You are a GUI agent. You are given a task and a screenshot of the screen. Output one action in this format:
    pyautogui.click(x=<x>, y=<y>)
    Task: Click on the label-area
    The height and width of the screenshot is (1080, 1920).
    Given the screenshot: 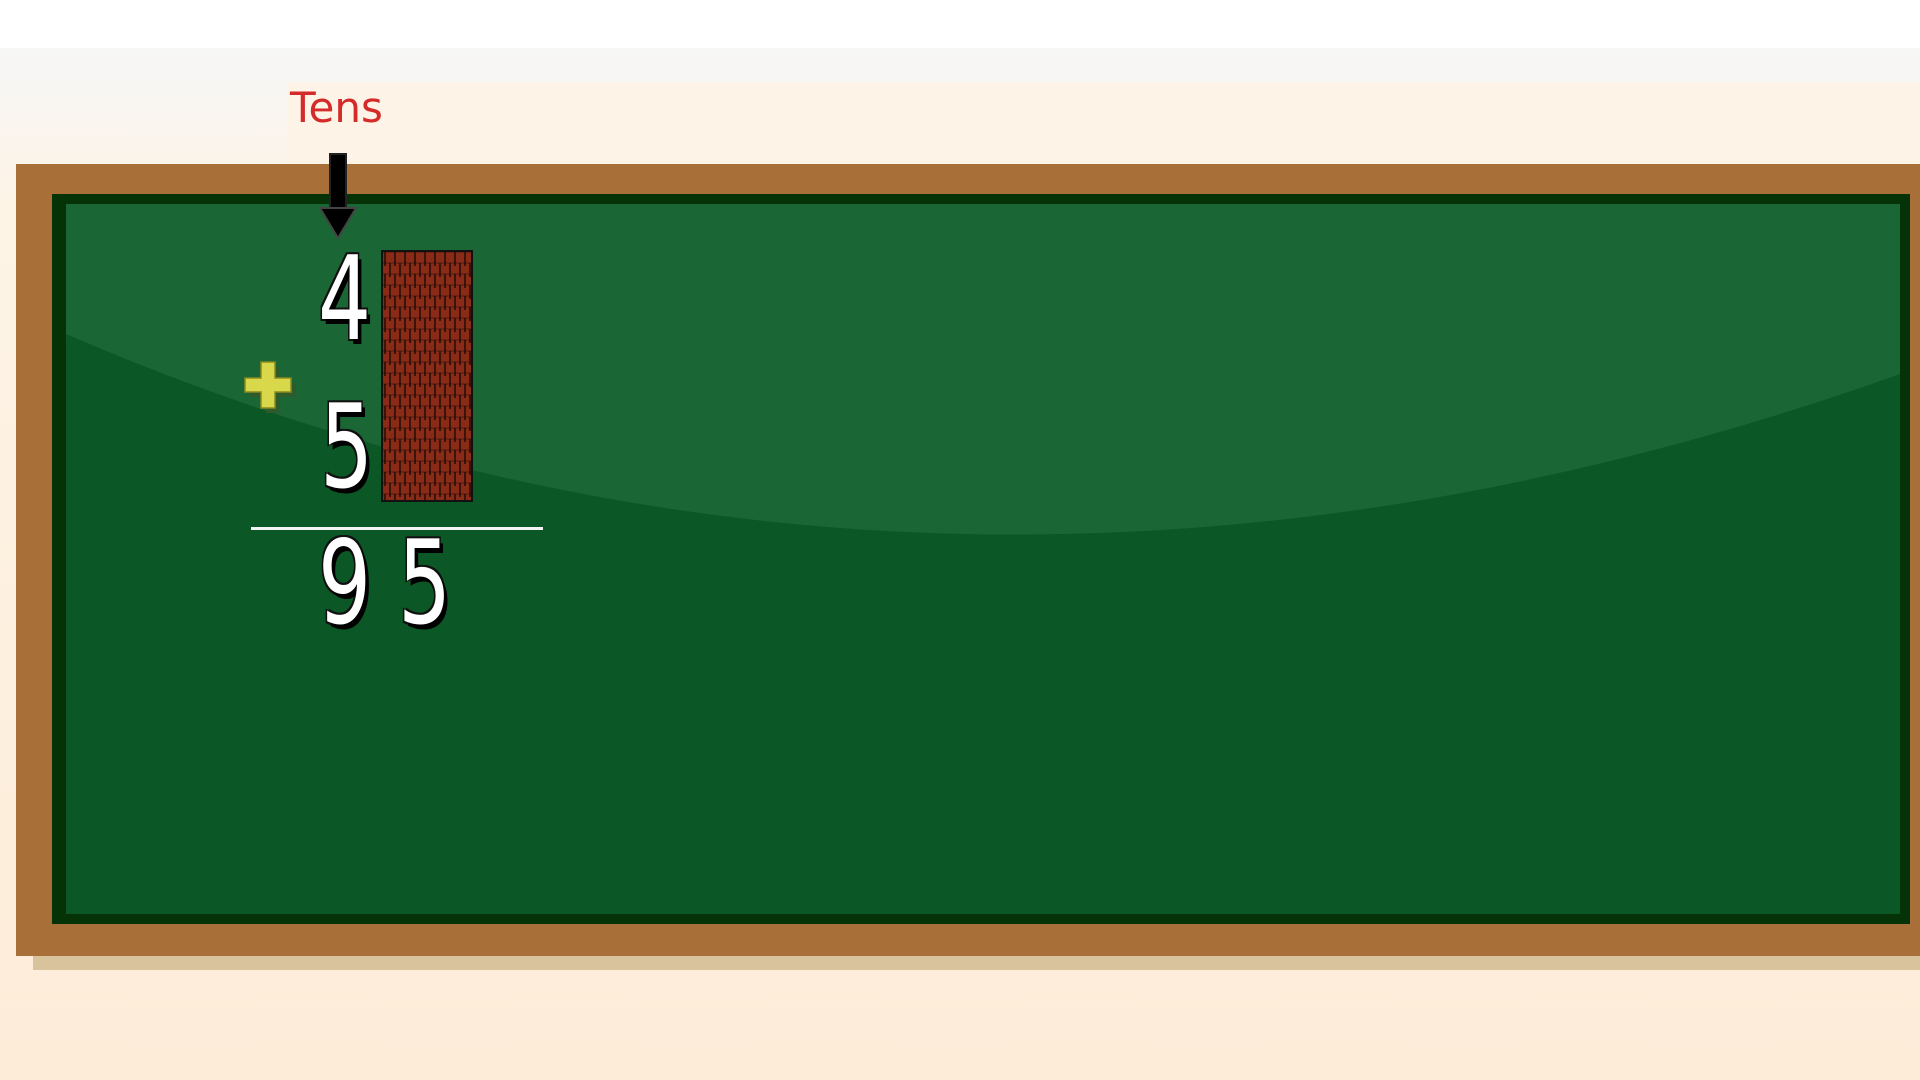 What is the action you would take?
    pyautogui.click(x=1104, y=123)
    